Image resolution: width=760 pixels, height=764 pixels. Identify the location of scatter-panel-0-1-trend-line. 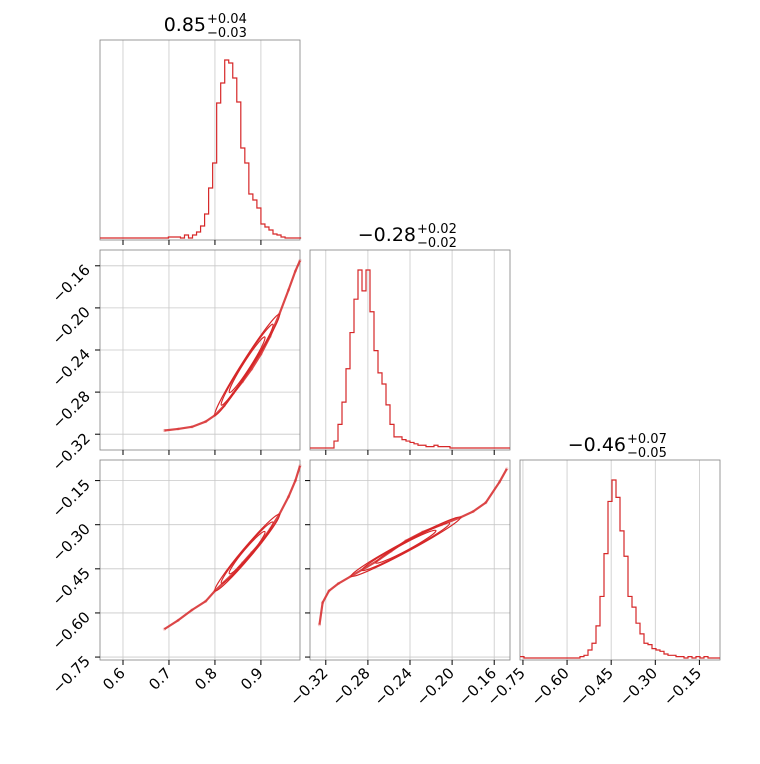
(233, 346).